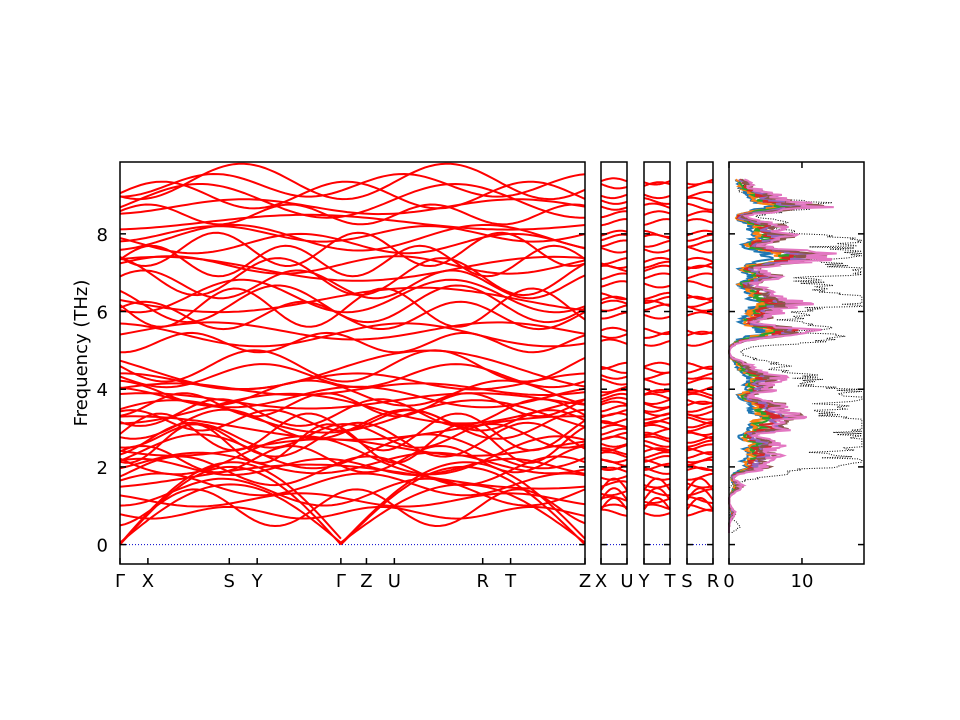  What do you see at coordinates (102, 468) in the screenshot?
I see `y-tick-label: 2` at bounding box center [102, 468].